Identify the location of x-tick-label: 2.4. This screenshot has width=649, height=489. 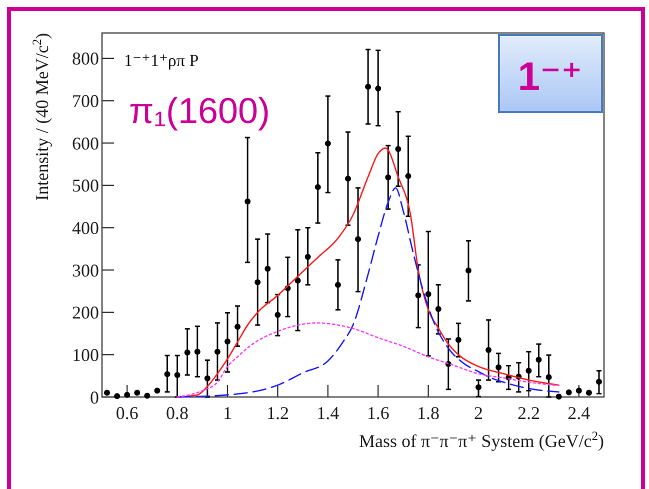
(579, 413).